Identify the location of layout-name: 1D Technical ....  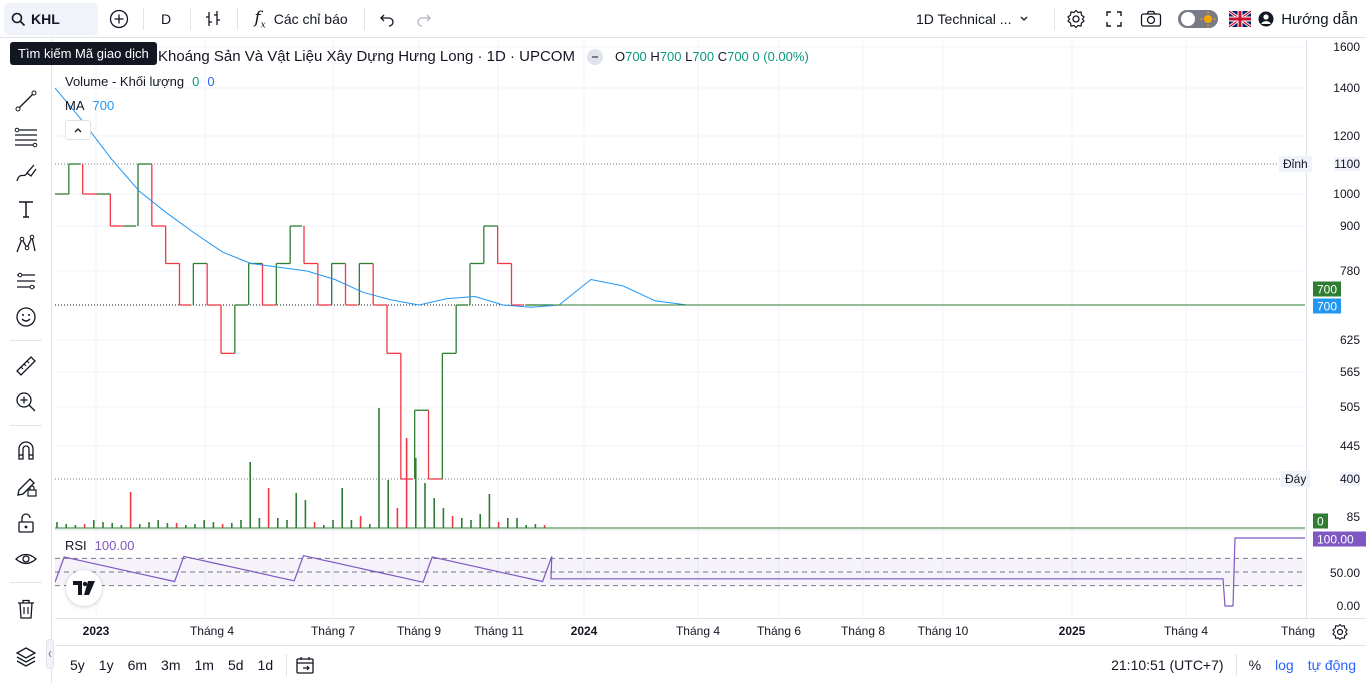
(964, 19).